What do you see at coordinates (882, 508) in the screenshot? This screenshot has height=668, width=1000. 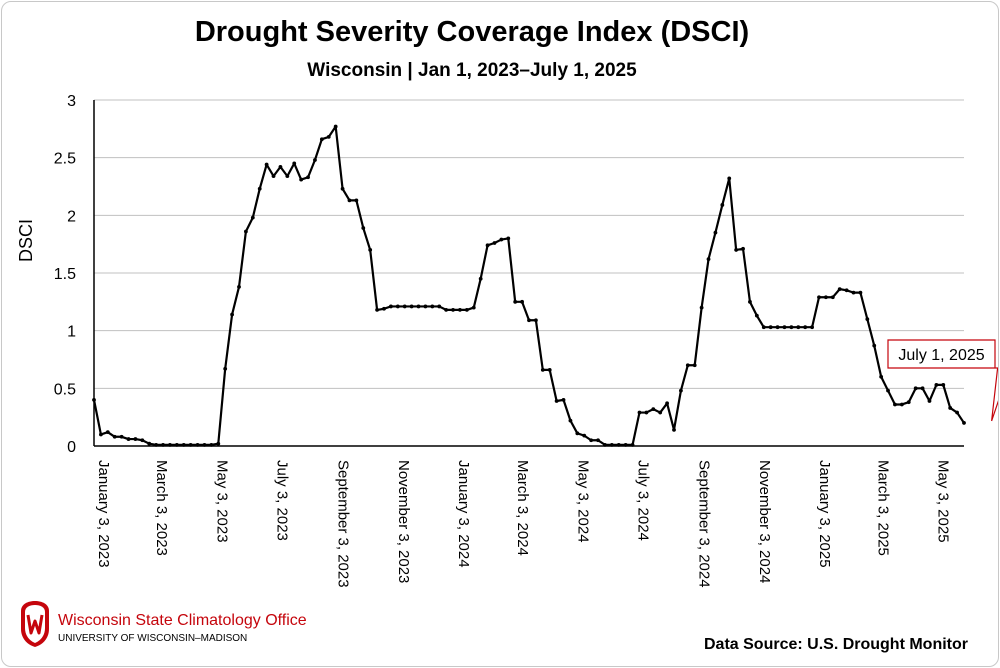 I see `x-tick-label: March 3, 2025` at bounding box center [882, 508].